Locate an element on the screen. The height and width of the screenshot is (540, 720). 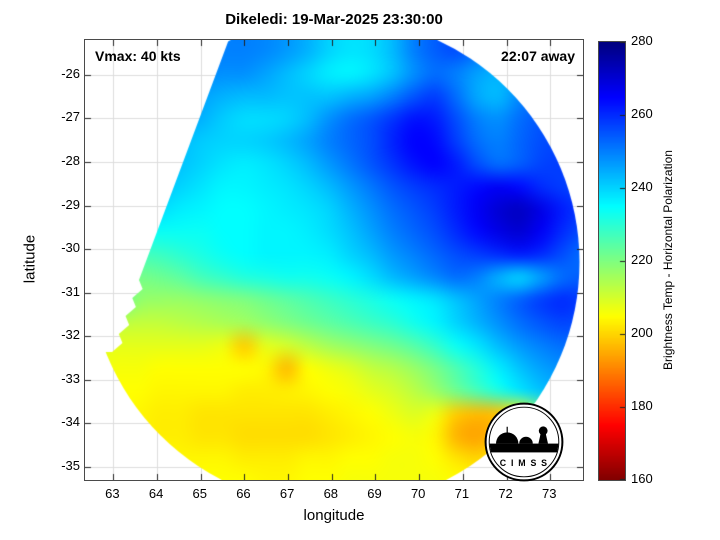
x-tick-label: 69 is located at coordinates (374, 493).